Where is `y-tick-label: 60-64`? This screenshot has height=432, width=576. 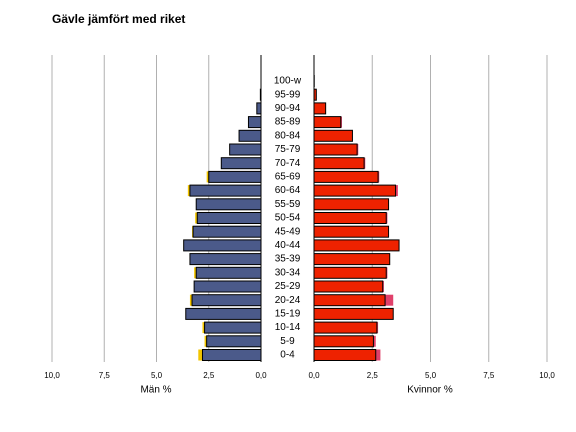
y-tick-label: 60-64 is located at coordinates (288, 190).